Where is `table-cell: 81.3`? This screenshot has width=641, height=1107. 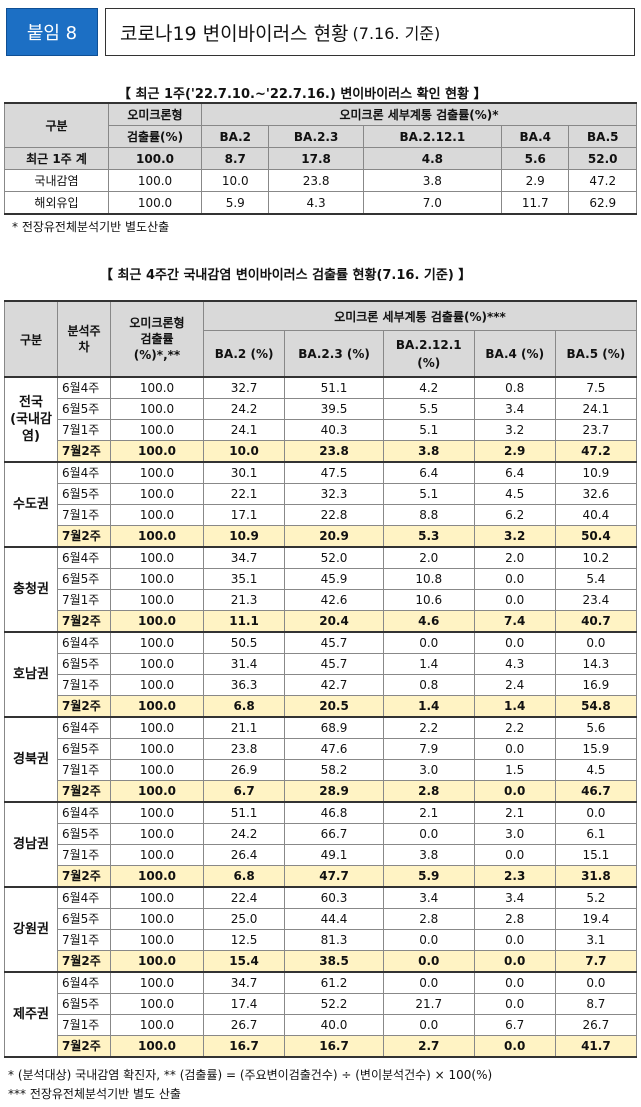 table-cell: 81.3 is located at coordinates (334, 940).